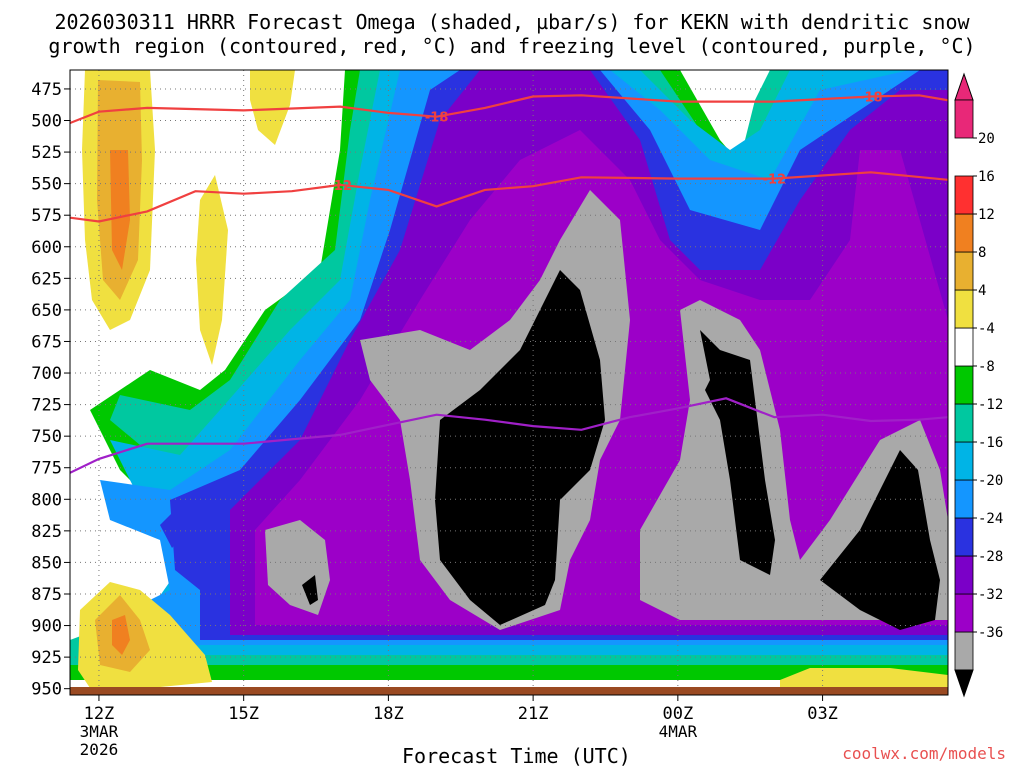 The image size is (1024, 768). Describe the element at coordinates (46, 469) in the screenshot. I see `y-tick-label: 775` at that location.